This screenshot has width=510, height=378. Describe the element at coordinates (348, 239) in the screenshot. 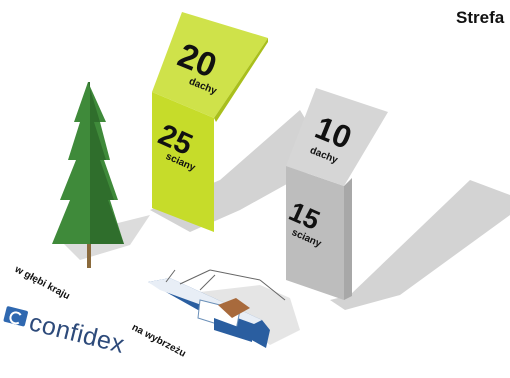

I see `sign-gray-wall-side` at that location.